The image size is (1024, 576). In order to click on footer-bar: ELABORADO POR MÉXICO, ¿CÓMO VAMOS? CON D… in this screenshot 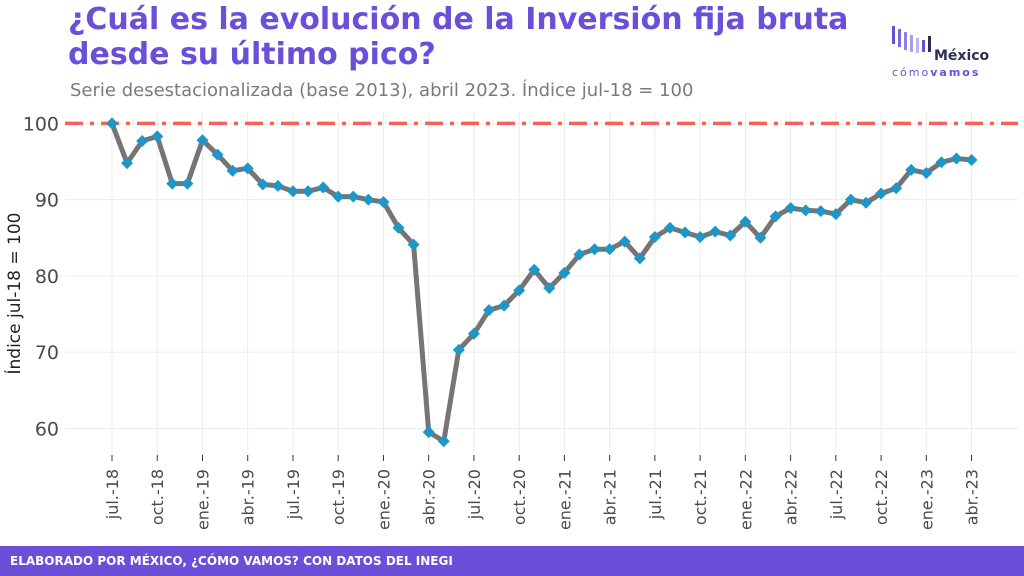, I will do `click(512, 561)`.